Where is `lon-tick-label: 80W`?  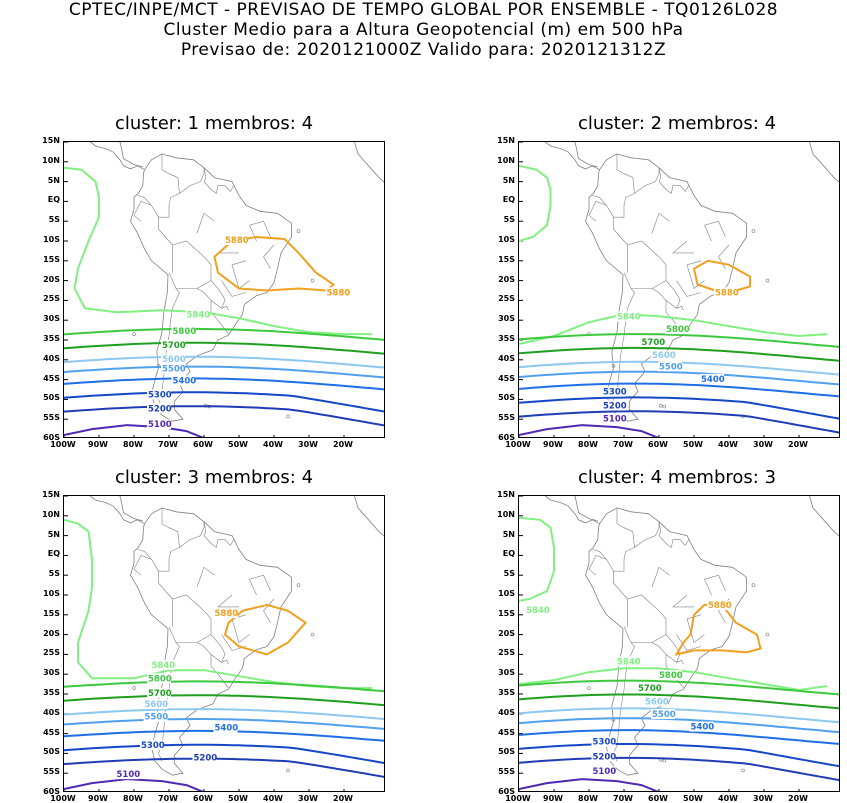 lon-tick-label: 80W is located at coordinates (588, 798).